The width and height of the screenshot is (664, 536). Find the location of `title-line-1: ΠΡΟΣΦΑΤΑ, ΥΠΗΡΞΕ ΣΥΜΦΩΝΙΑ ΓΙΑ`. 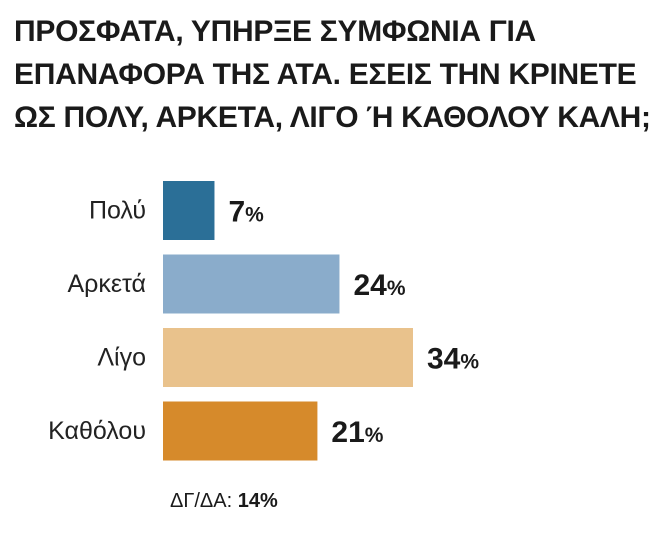

title-line-1: ΠΡΟΣΦΑΤΑ, ΥΠΗΡΞΕ ΣΥΜΦΩΝΙΑ ΓΙΑ is located at coordinates (275, 31).